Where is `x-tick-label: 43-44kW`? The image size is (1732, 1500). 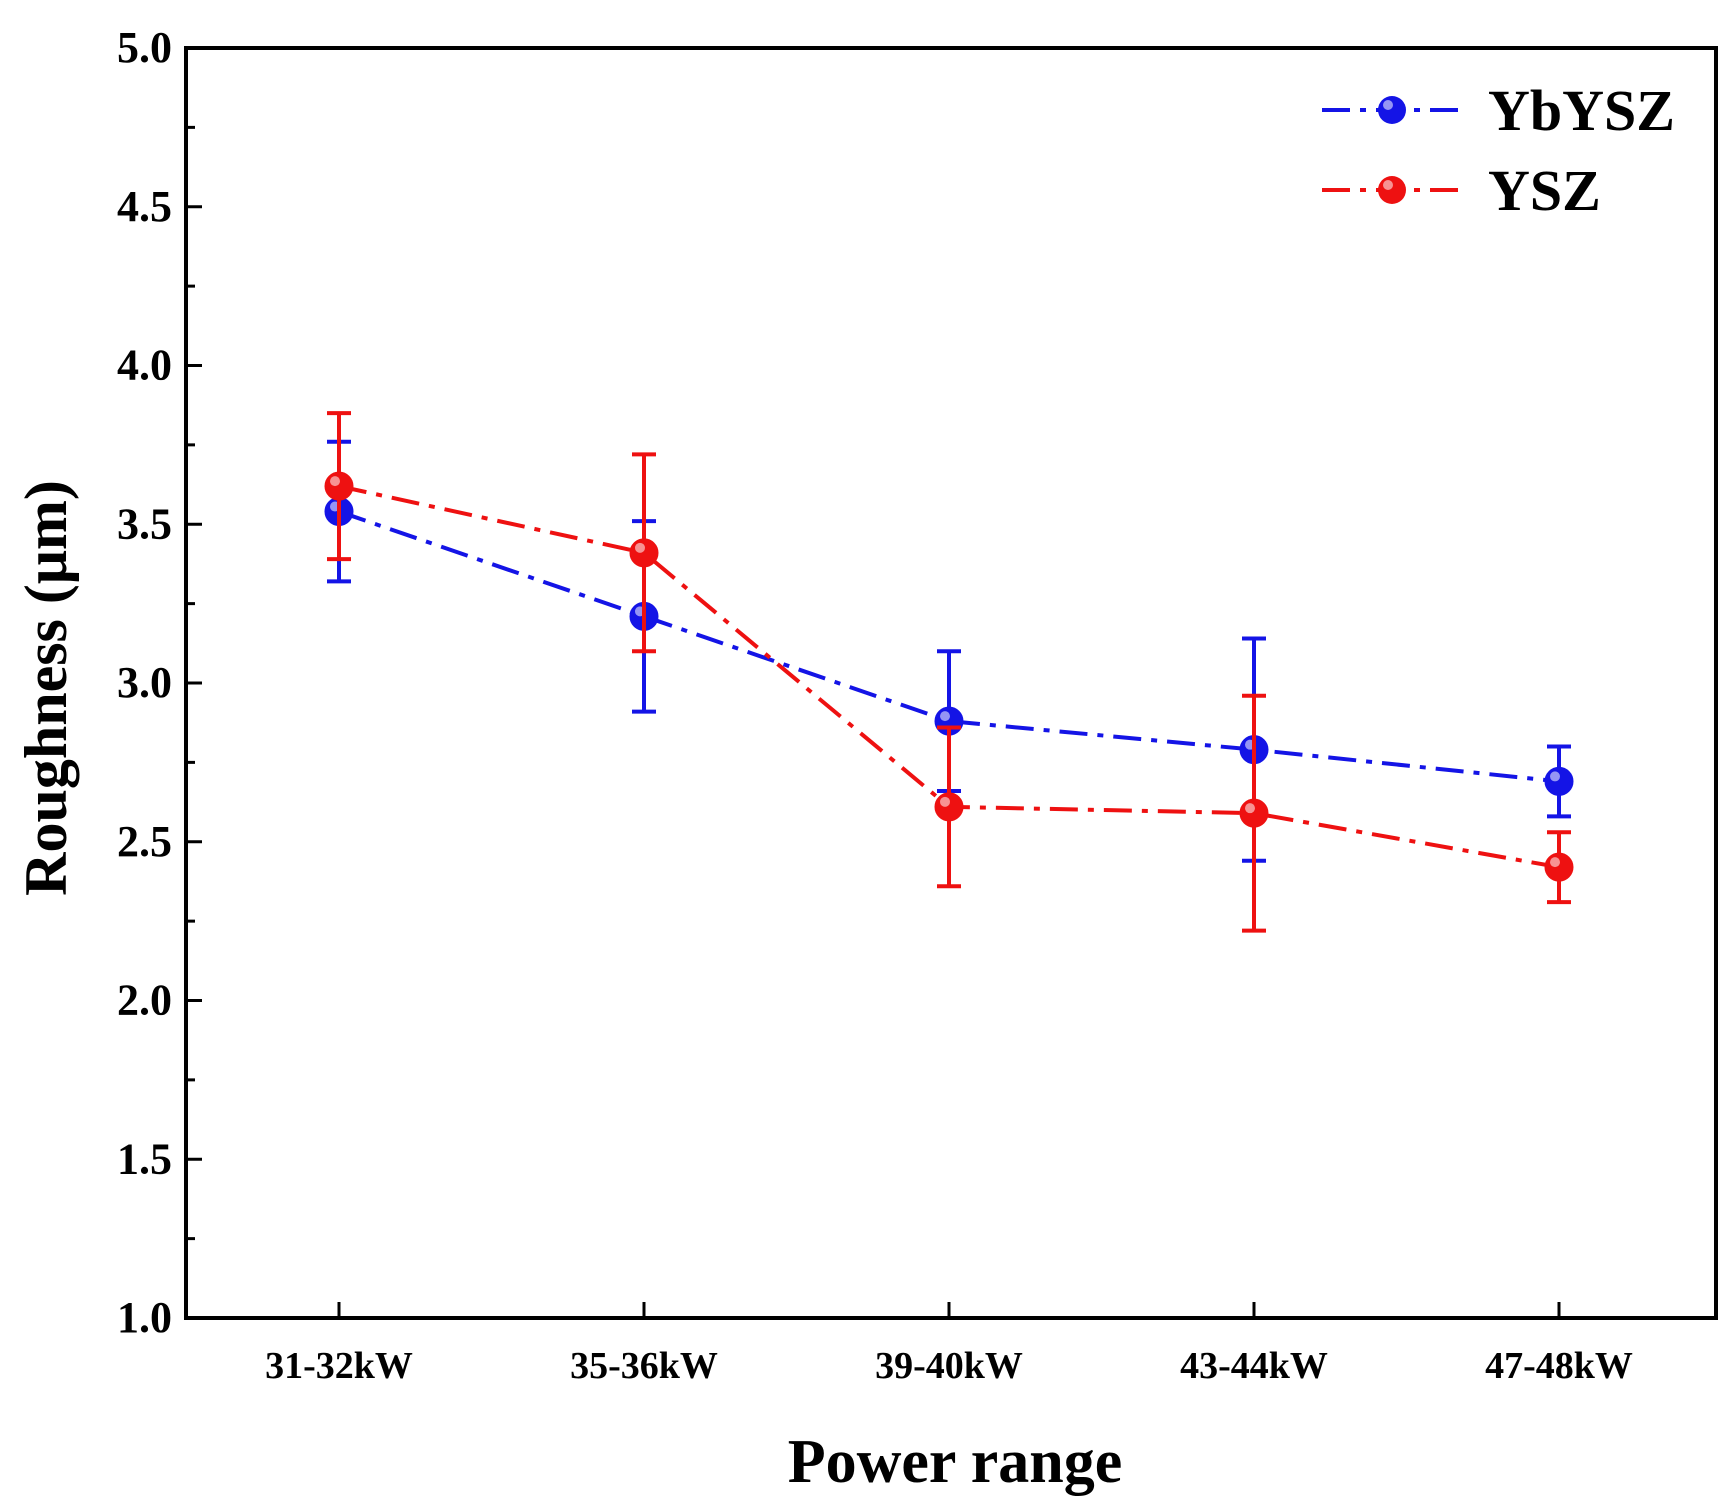
x-tick-label: 43-44kW is located at coordinates (1254, 1366).